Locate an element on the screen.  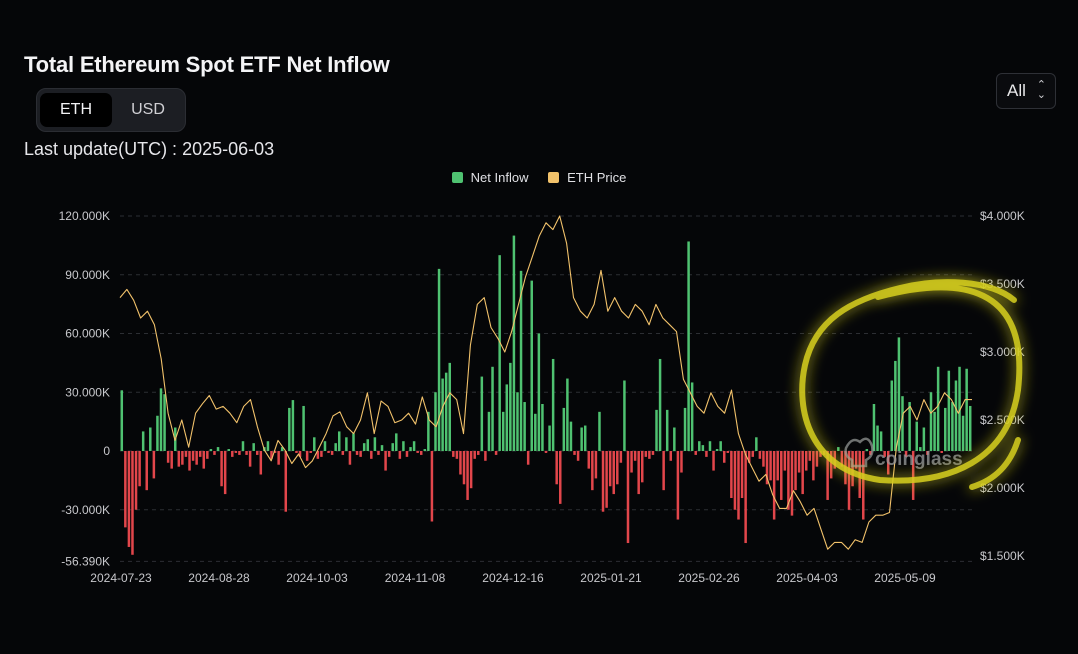
x-axis-tick-label: 2024-08-28 is located at coordinates (219, 578).